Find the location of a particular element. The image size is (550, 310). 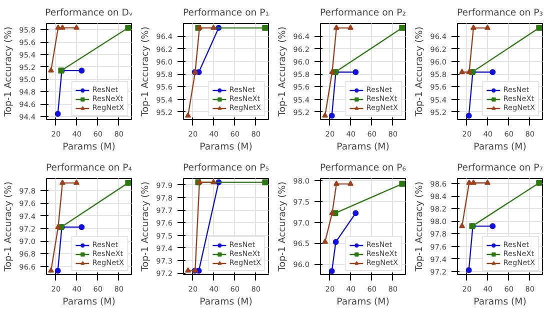

chart-title: Performance on Dᵥ is located at coordinates (89, 13).